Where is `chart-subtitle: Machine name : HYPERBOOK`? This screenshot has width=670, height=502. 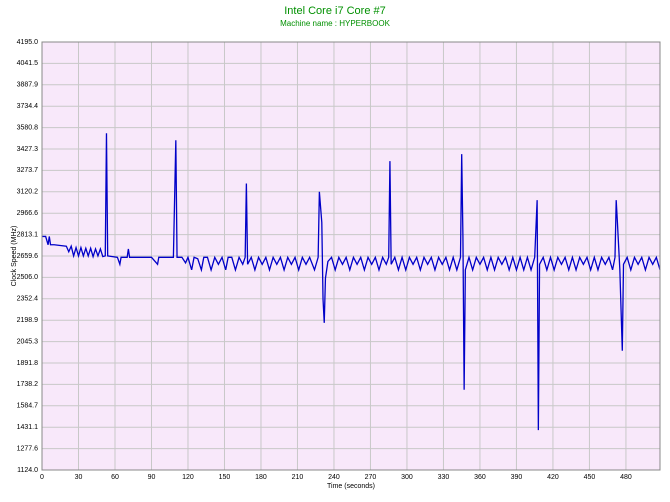 chart-subtitle: Machine name : HYPERBOOK is located at coordinates (335, 23).